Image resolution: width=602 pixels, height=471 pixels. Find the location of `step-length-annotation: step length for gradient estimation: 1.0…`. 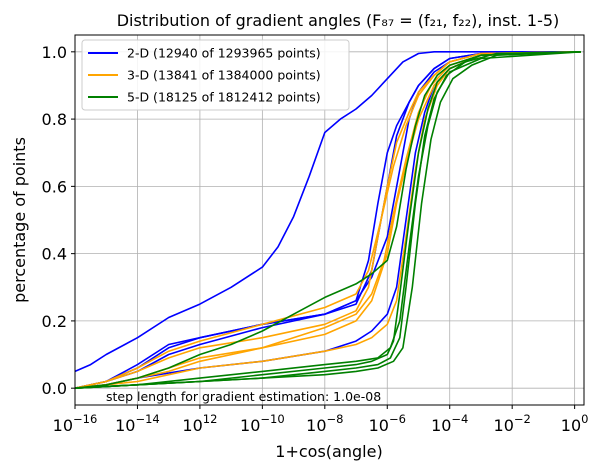

step-length-annotation: step length for gradient estimation: 1.0… is located at coordinates (243, 396).